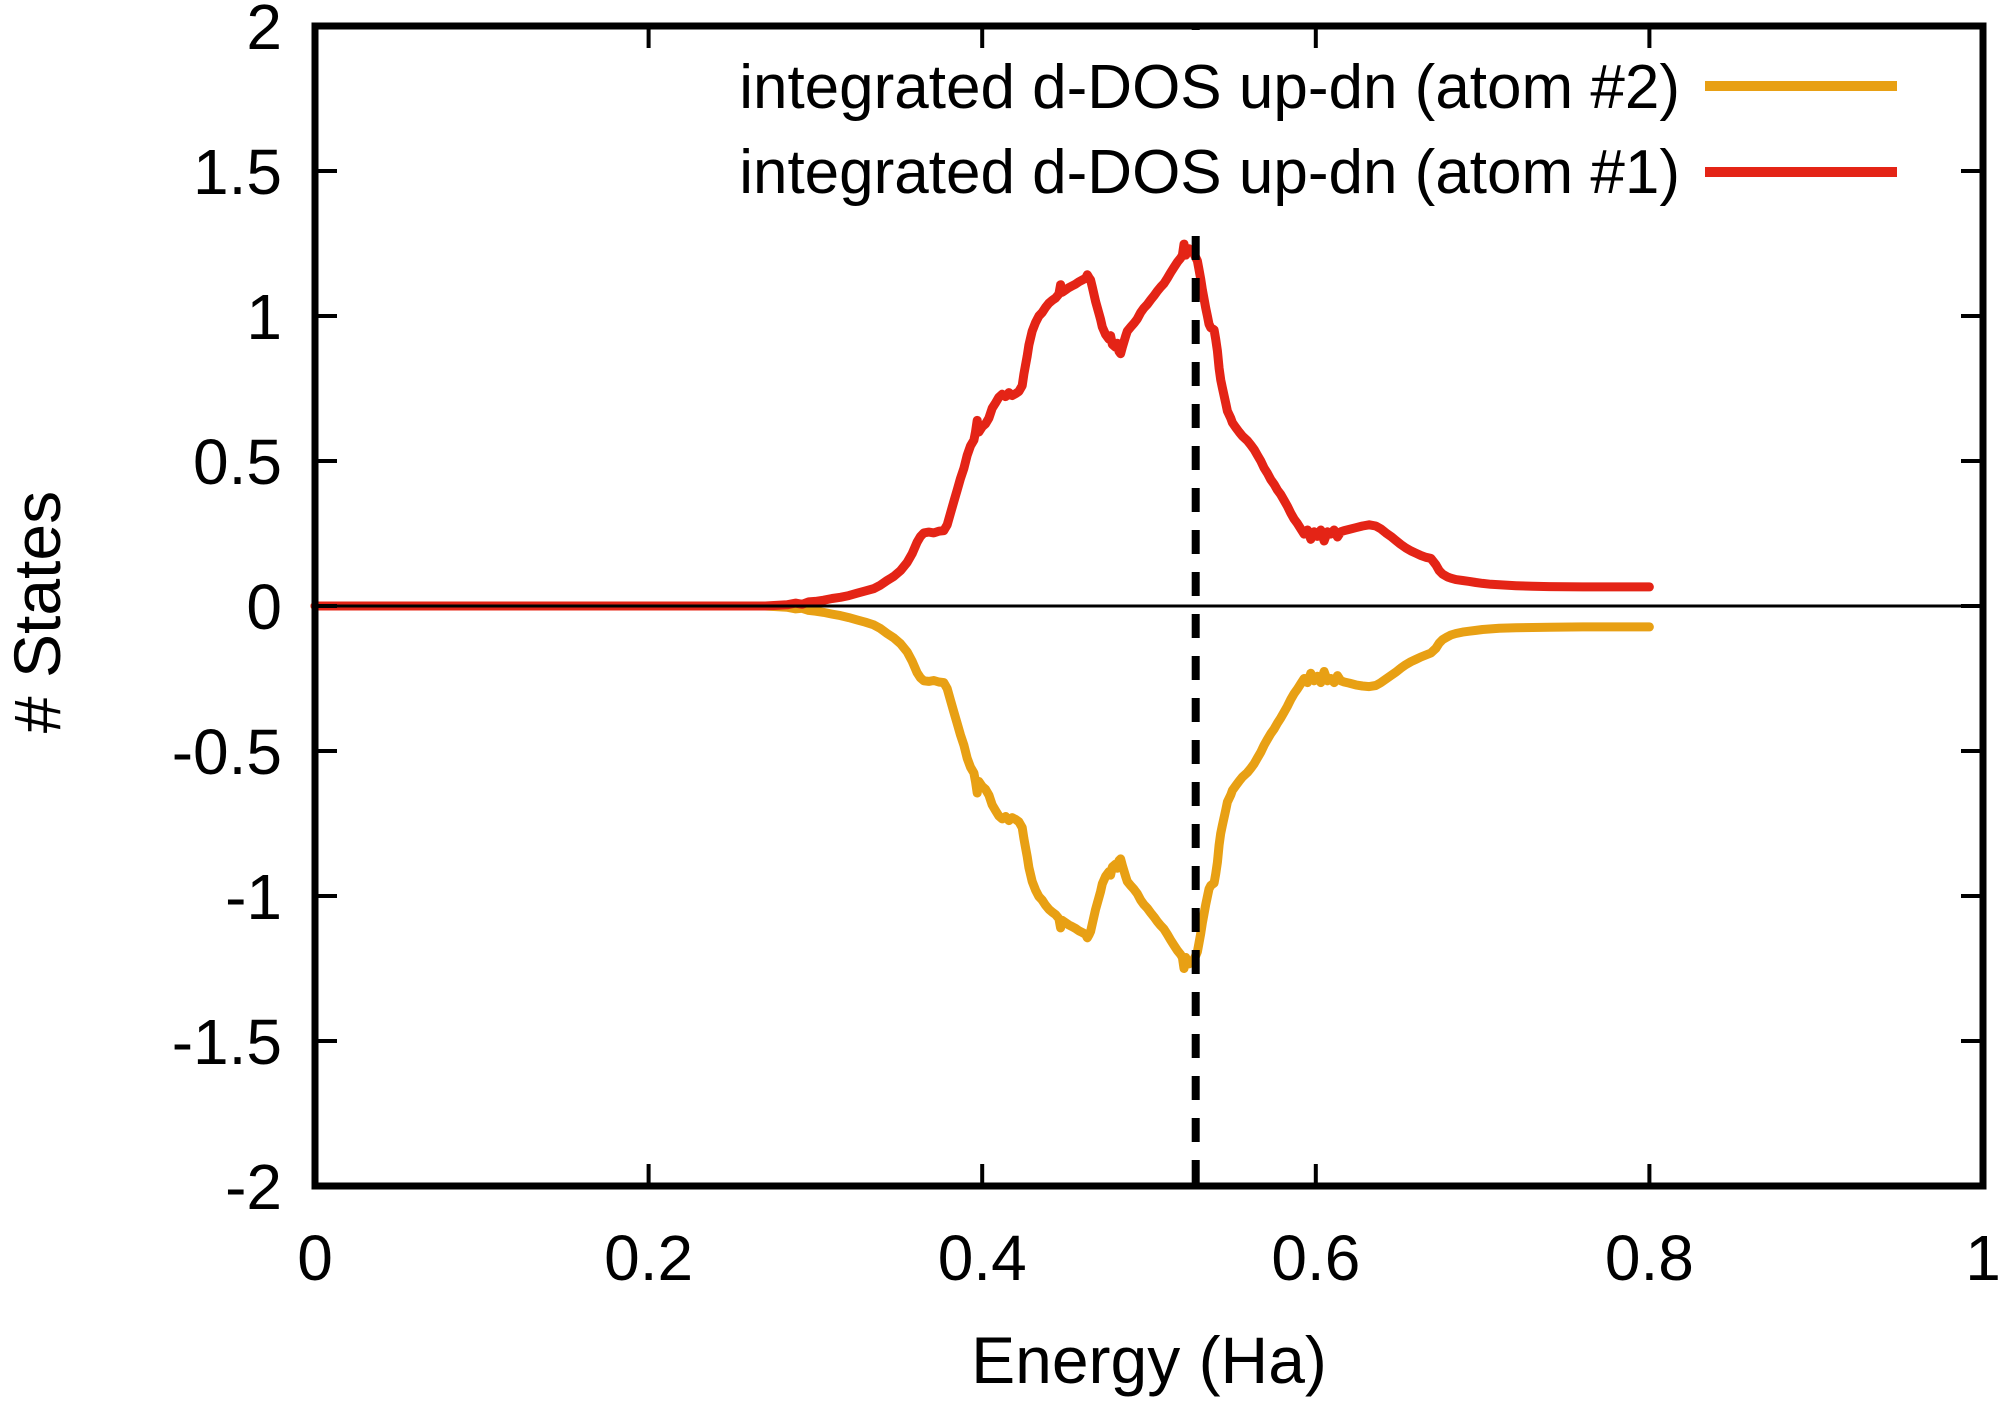 The image size is (2000, 1414). What do you see at coordinates (1209, 172) in the screenshot?
I see `legend-label-atom1: integrated d-DOS up-dn (atom #1)` at bounding box center [1209, 172].